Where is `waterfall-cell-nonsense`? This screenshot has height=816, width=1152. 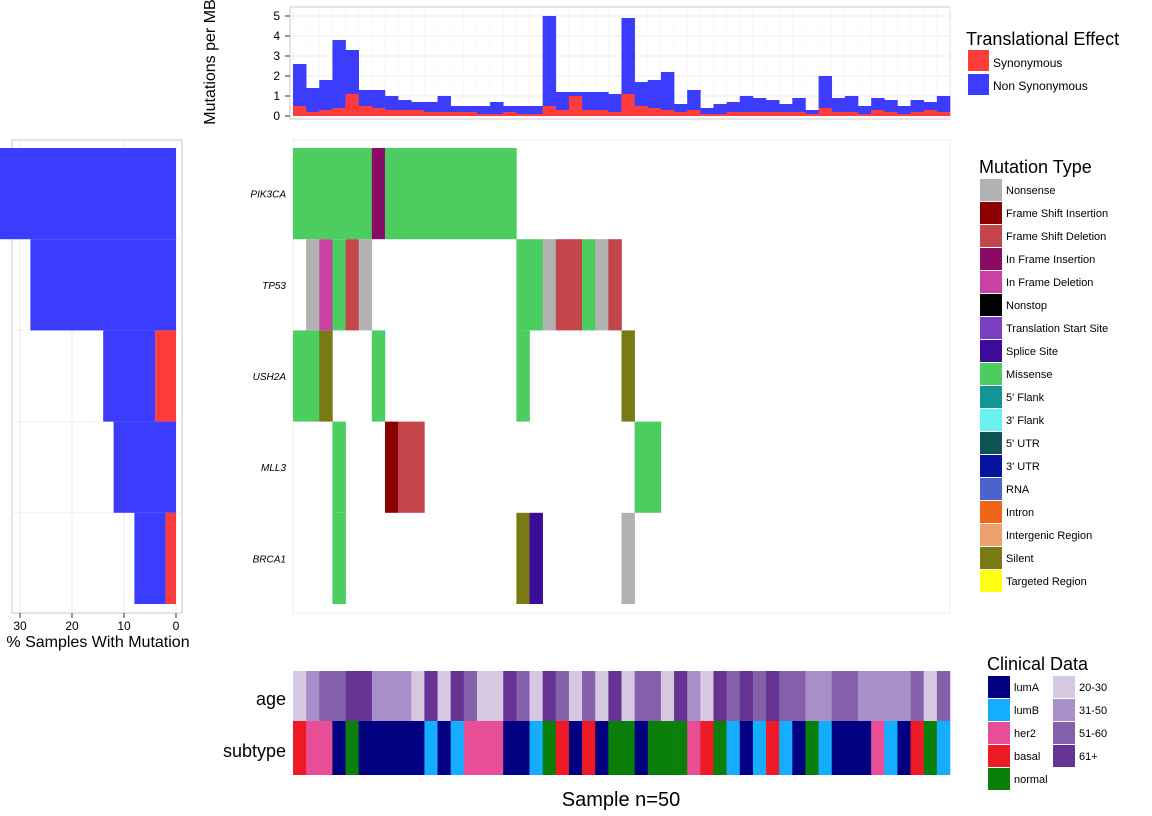 waterfall-cell-nonsense is located at coordinates (365, 285).